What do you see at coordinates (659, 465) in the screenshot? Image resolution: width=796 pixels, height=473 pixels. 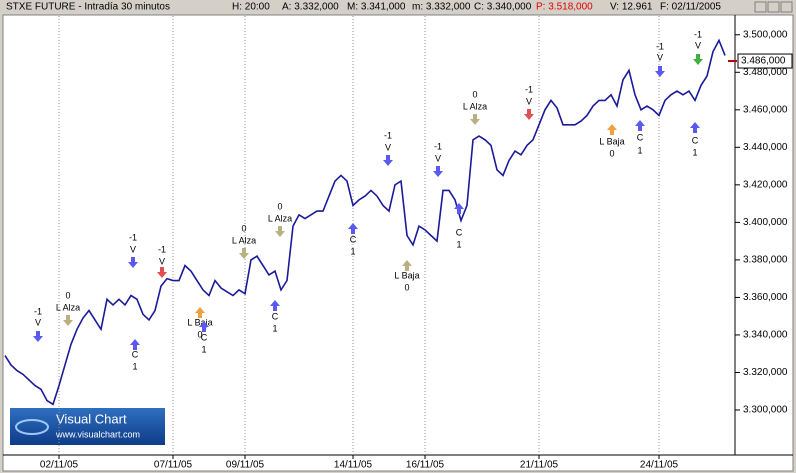 I see `x-tick-label: 24/11/05` at bounding box center [659, 465].